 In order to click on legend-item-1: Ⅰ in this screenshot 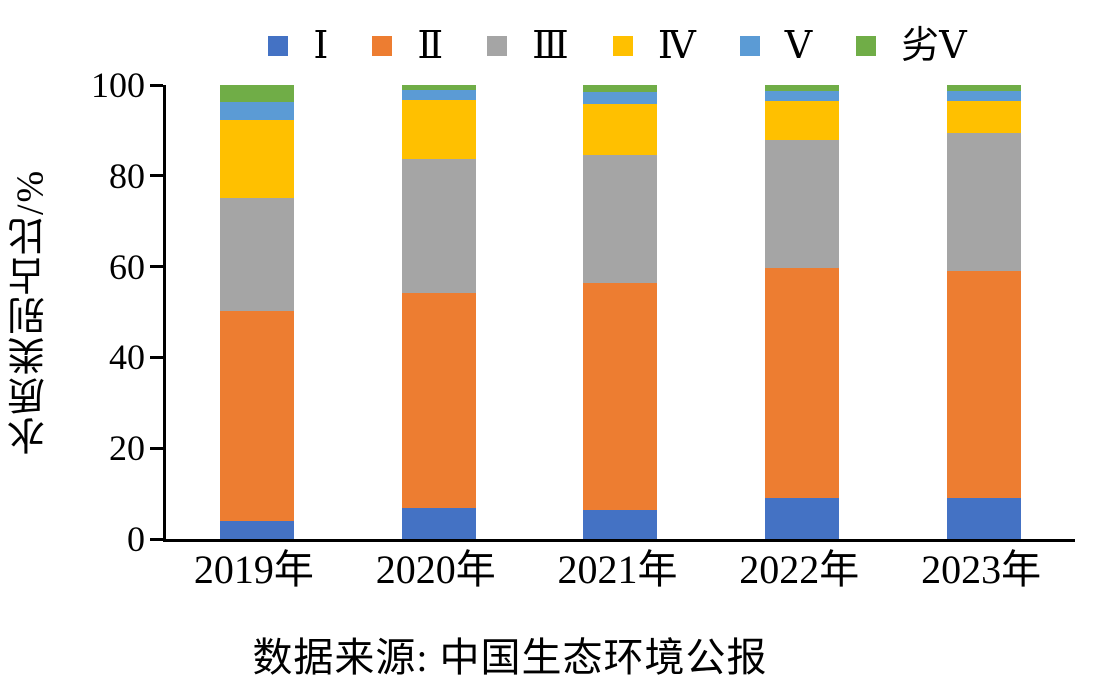, I will do `click(298, 46)`.